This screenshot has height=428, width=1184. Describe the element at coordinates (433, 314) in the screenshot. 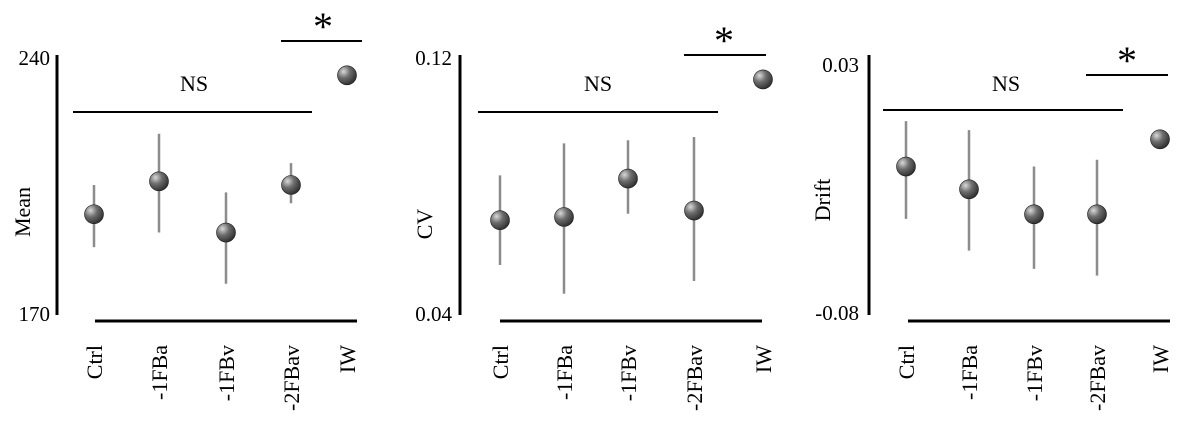

I see `panel-cv-ytick-bottom: 0.04` at that location.